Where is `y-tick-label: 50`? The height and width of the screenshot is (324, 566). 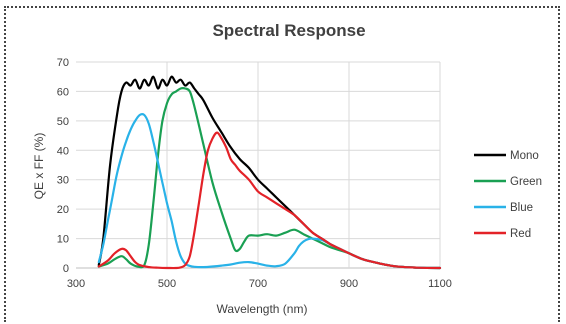 y-tick-label: 50 is located at coordinates (63, 122).